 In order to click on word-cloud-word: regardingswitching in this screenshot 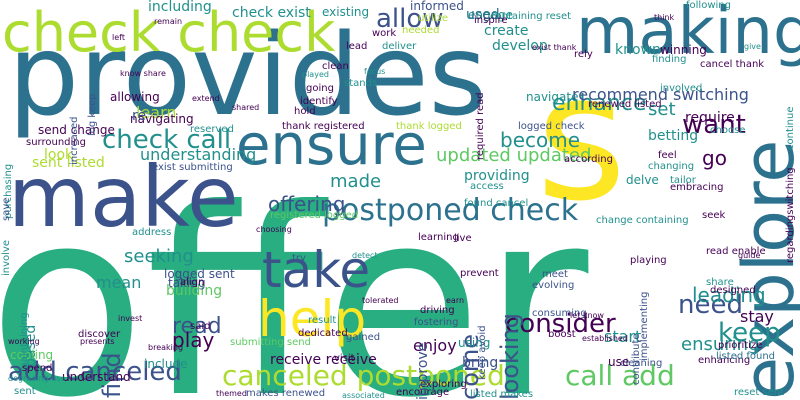, I will do `click(790, 215)`.